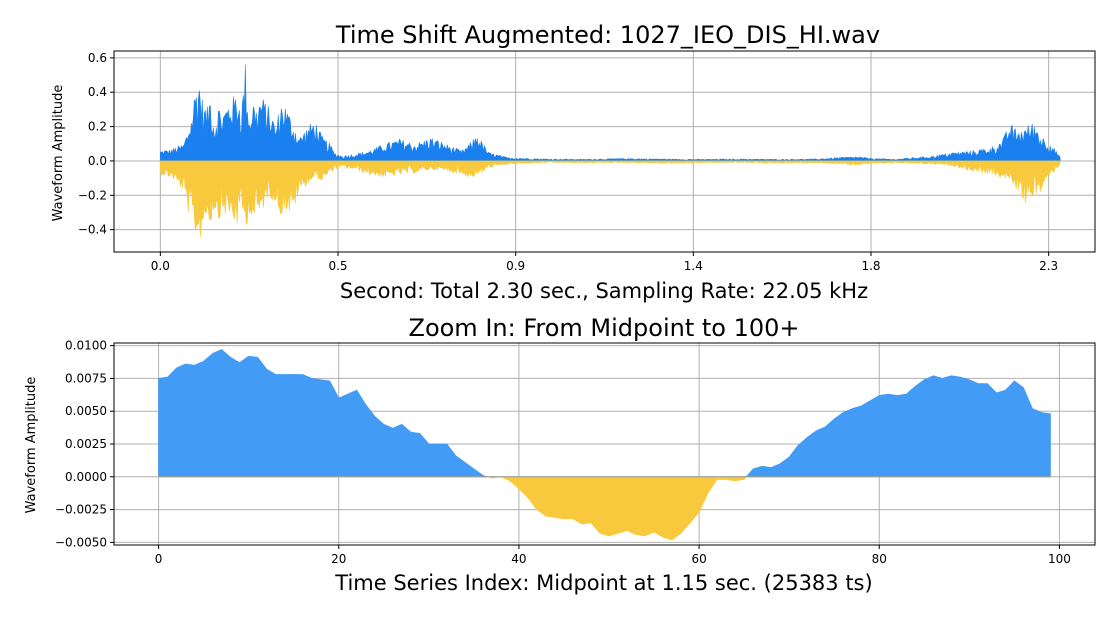 The image size is (1120, 619). What do you see at coordinates (698, 559) in the screenshot?
I see `zoom-x-tick-label: 60` at bounding box center [698, 559].